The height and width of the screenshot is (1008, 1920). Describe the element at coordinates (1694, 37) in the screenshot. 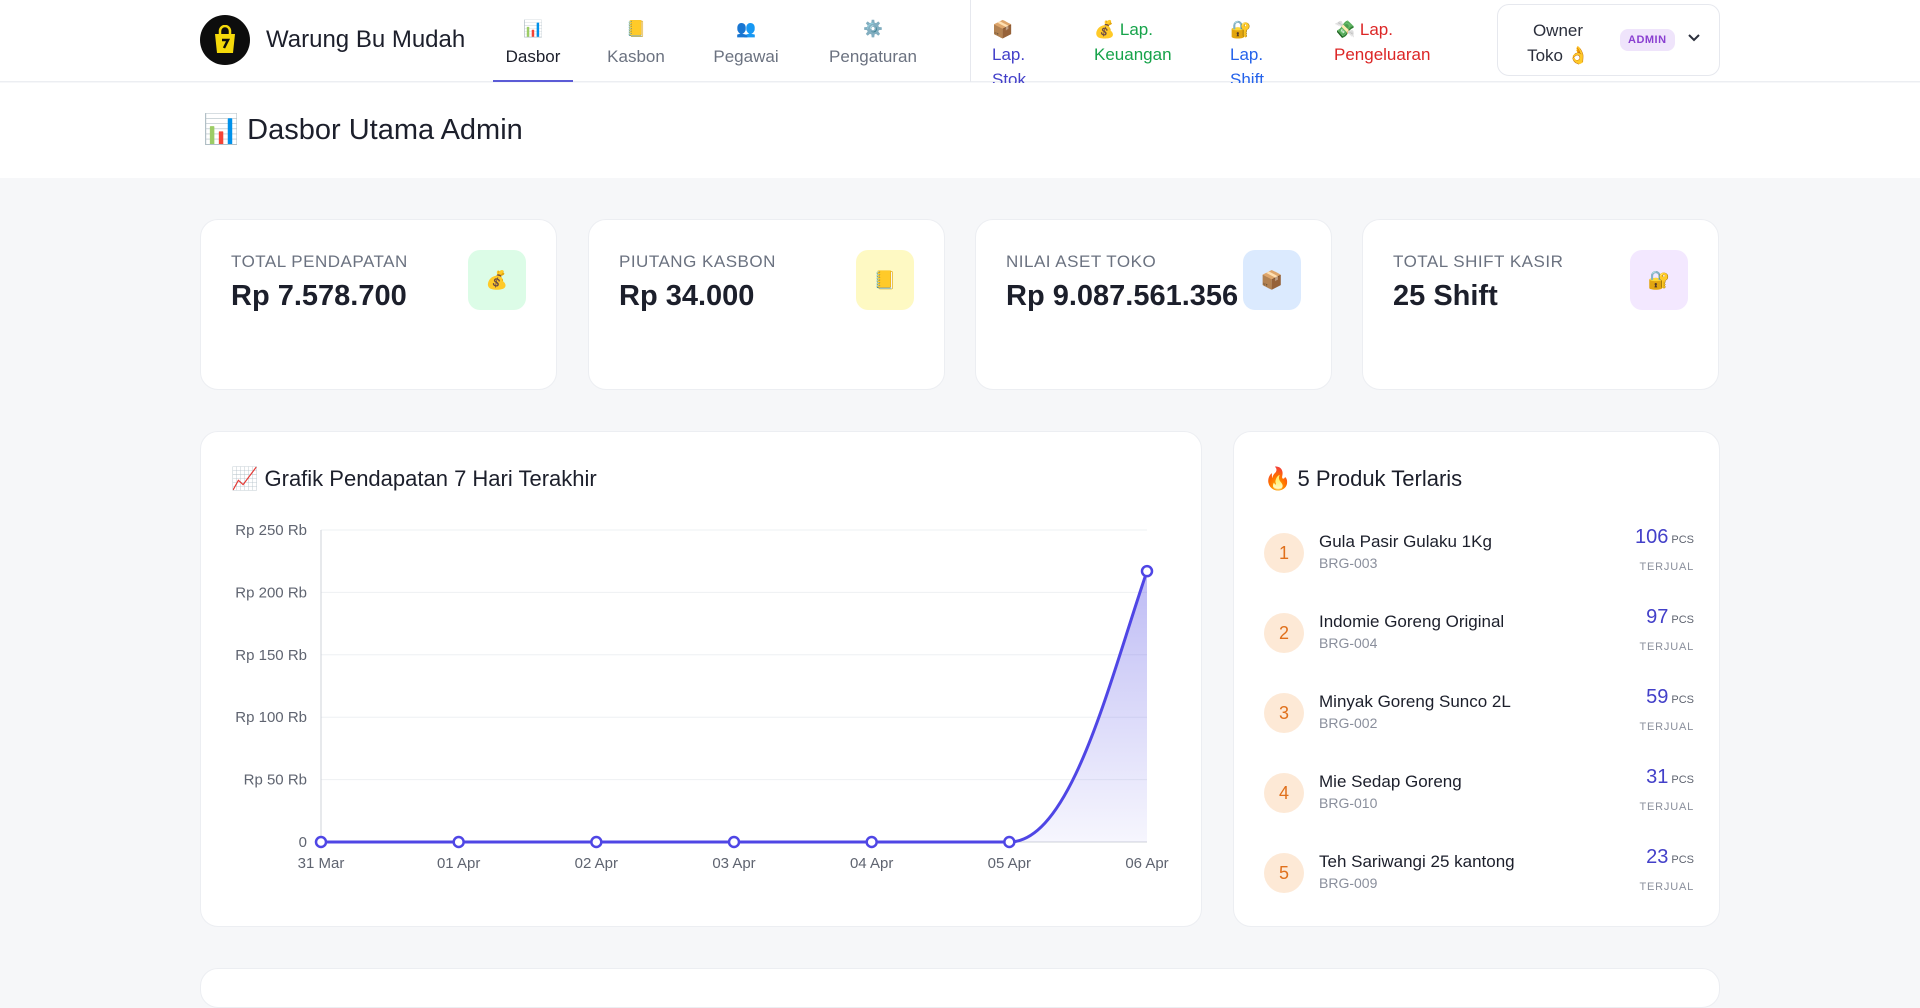

I see `chevron-down-icon` at that location.